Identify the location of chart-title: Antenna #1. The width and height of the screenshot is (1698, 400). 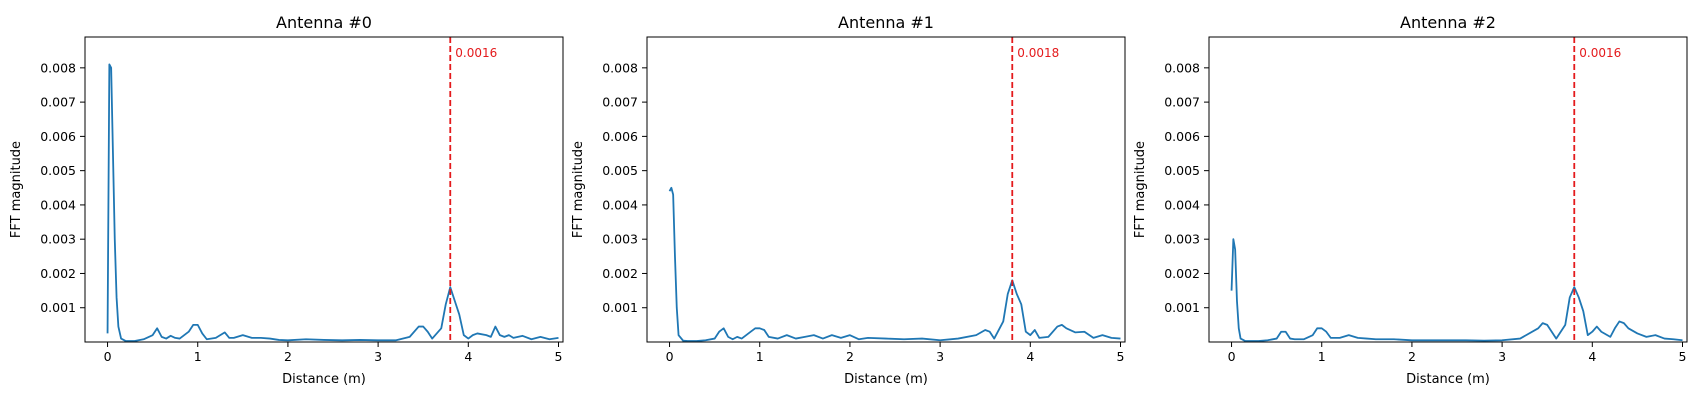
(886, 22).